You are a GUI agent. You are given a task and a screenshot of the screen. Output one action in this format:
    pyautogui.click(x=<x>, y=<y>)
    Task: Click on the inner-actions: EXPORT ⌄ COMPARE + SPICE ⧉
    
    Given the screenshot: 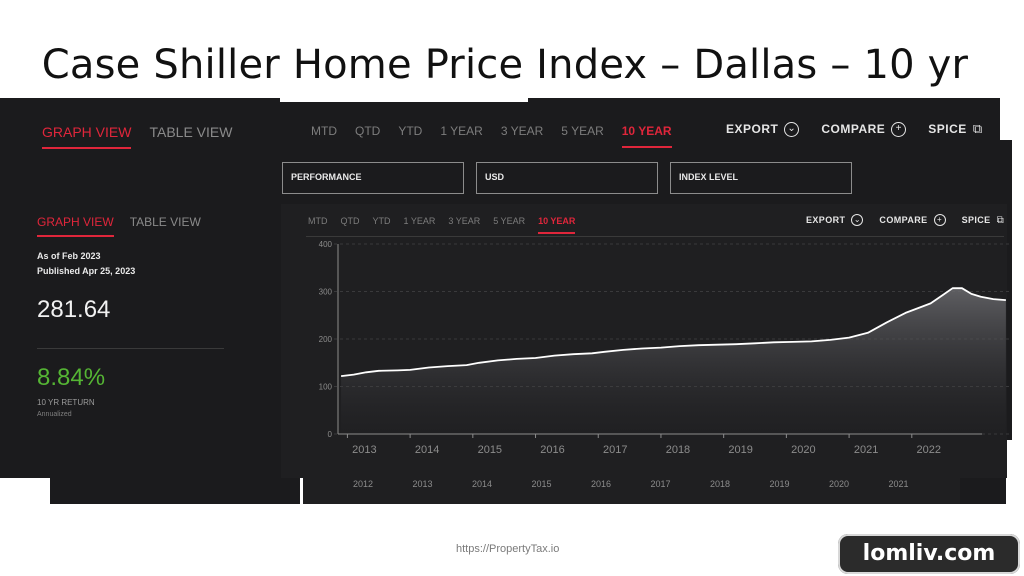 What is the action you would take?
    pyautogui.click(x=905, y=220)
    